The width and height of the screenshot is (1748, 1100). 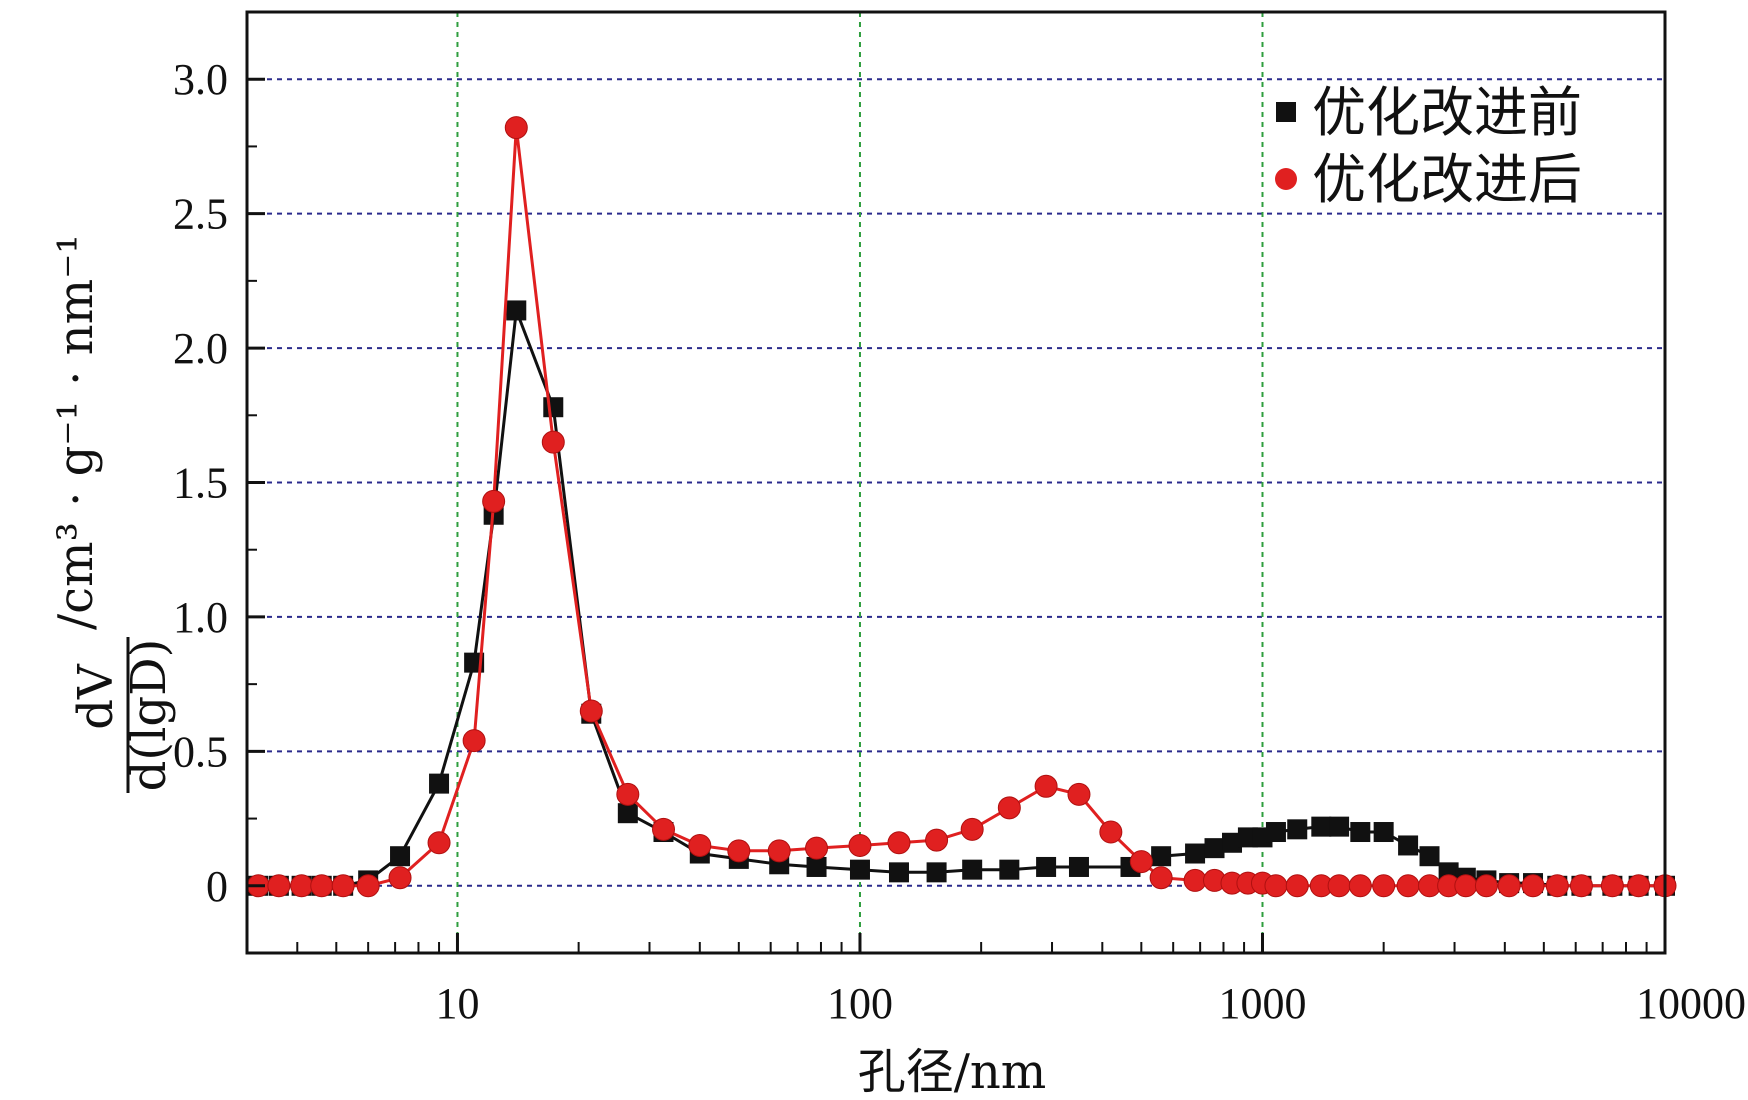 I want to click on y-tick-label: 1.0, so click(x=200, y=617).